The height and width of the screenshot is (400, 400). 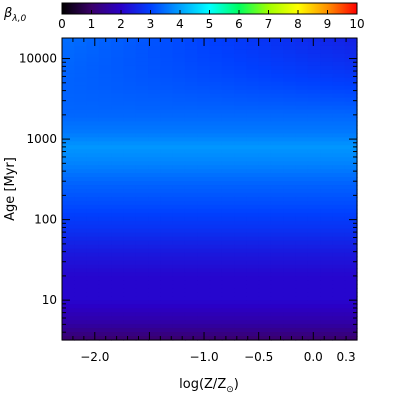 What do you see at coordinates (211, 20) in the screenshot?
I see `colorbar-ticks: 0 1 2 3 4 5 6 7 8 9 10` at bounding box center [211, 20].